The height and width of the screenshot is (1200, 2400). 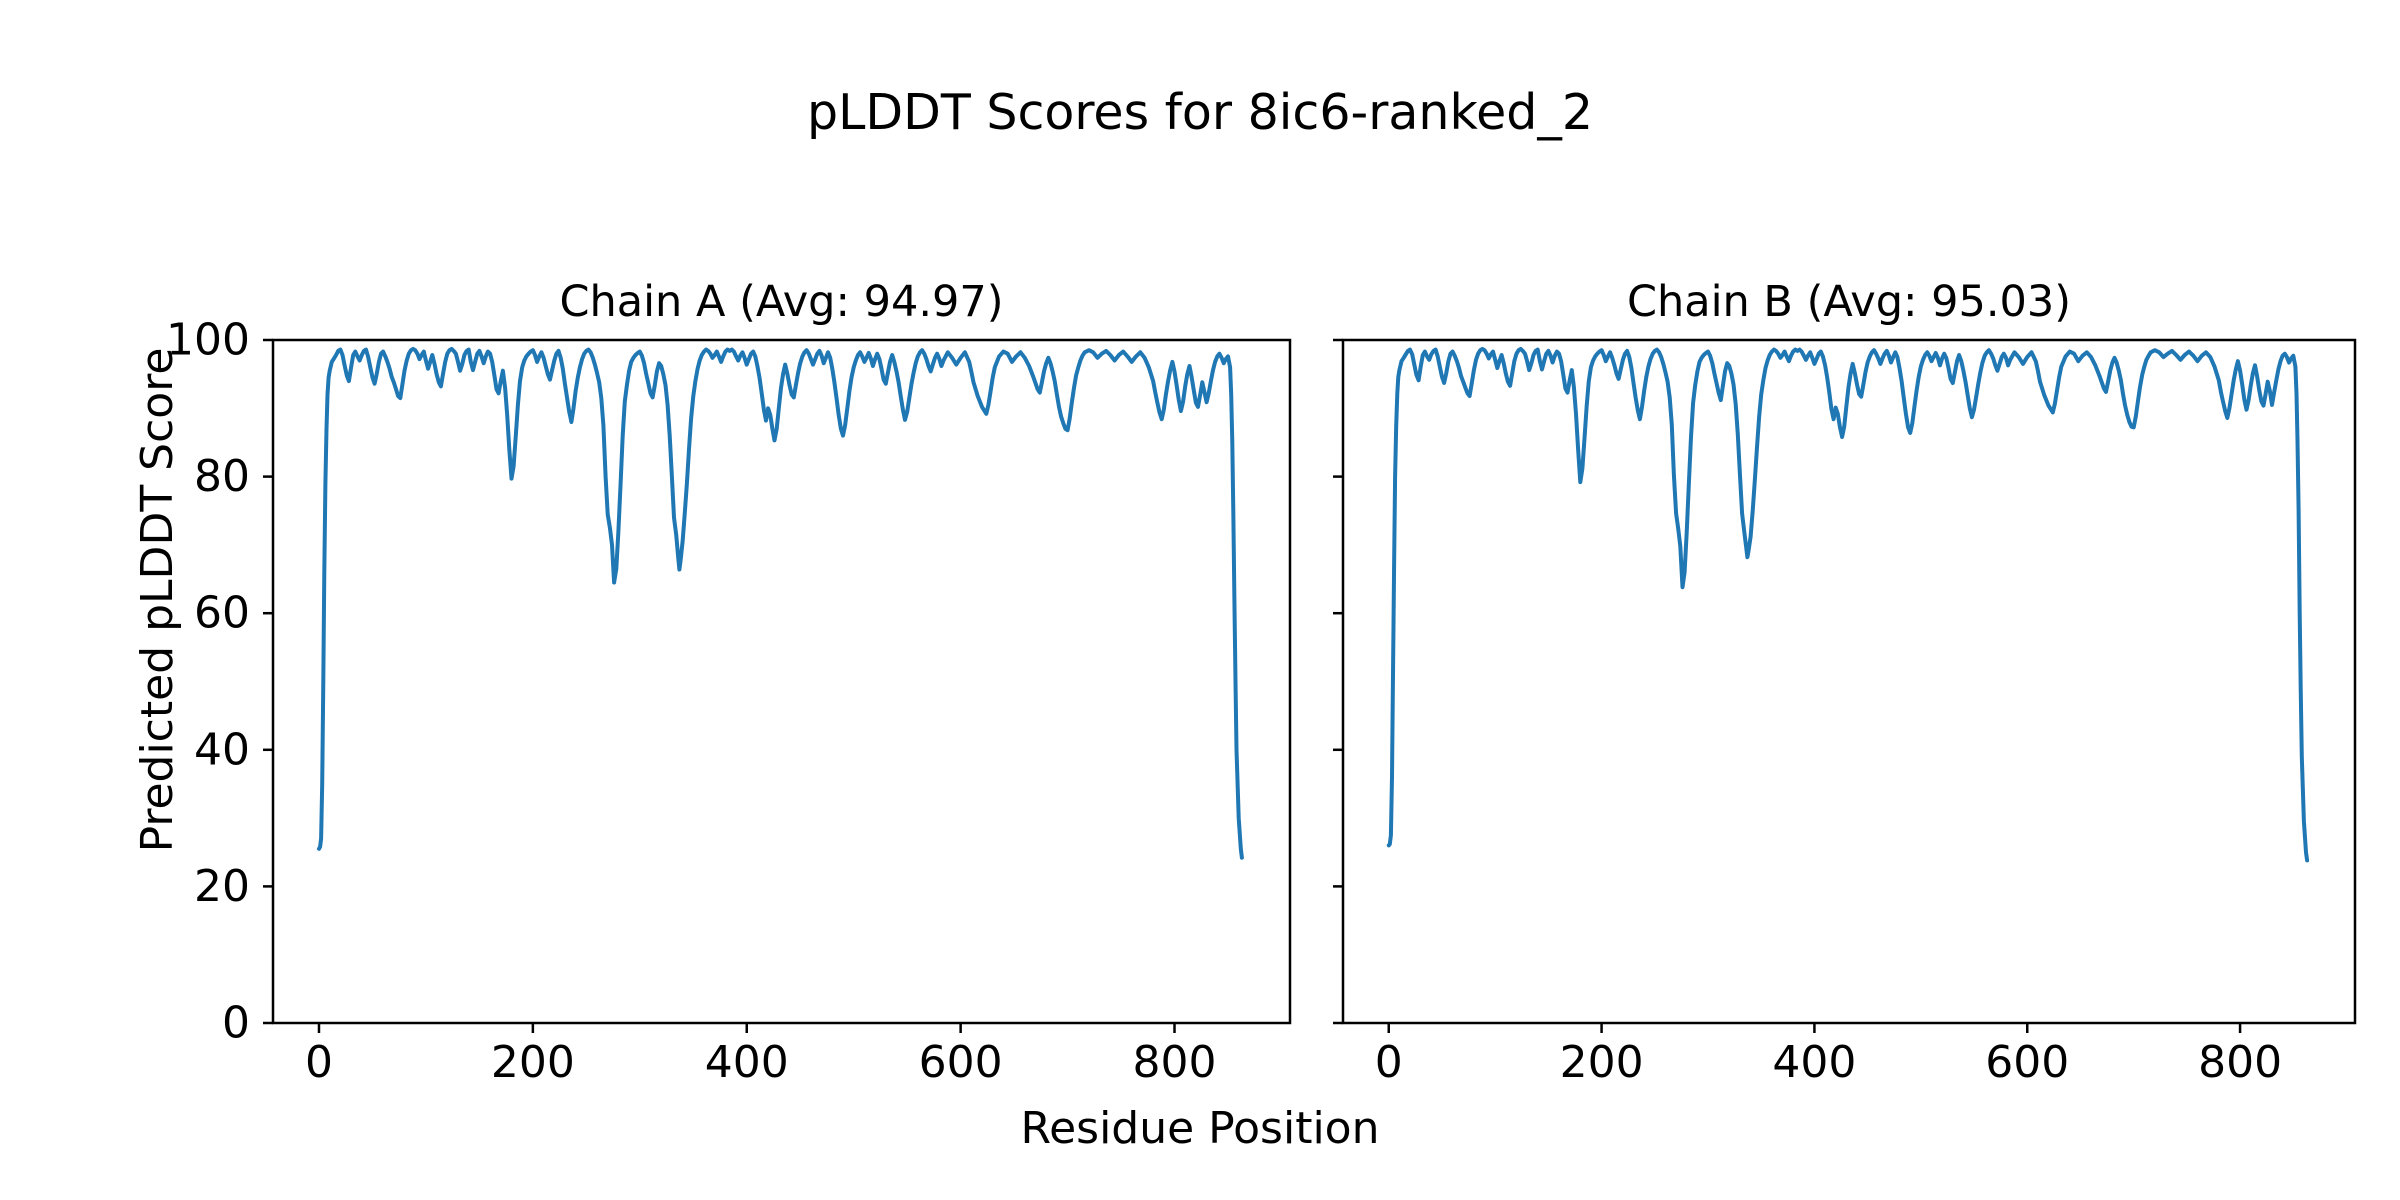 What do you see at coordinates (222, 476) in the screenshot?
I see `y-tick-label: 80` at bounding box center [222, 476].